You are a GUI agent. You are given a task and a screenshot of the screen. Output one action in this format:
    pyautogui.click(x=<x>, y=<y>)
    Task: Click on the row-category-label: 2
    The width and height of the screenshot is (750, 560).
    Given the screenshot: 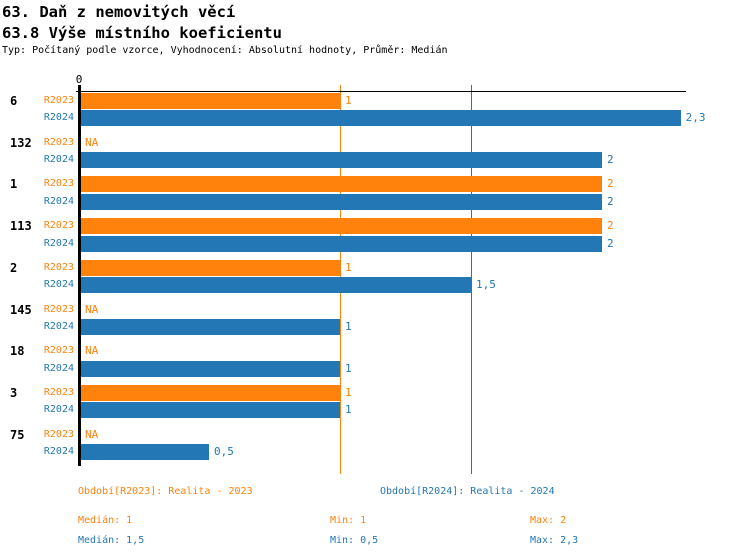 What is the action you would take?
    pyautogui.click(x=14, y=267)
    